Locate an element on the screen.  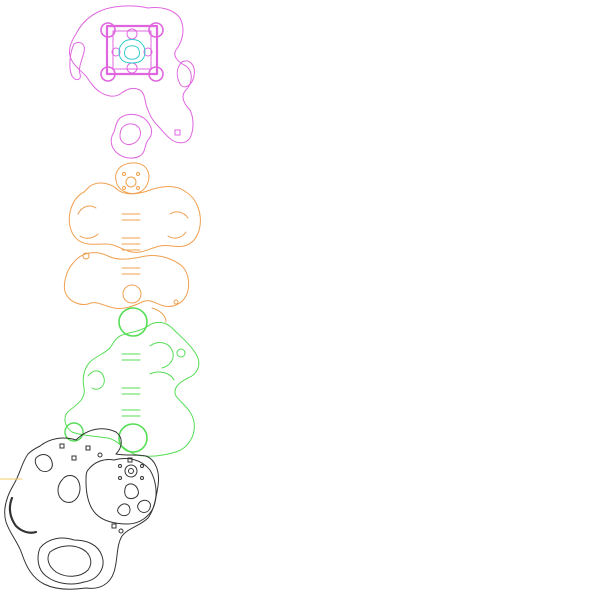
castle-throne-dais is located at coordinates (132, 52).